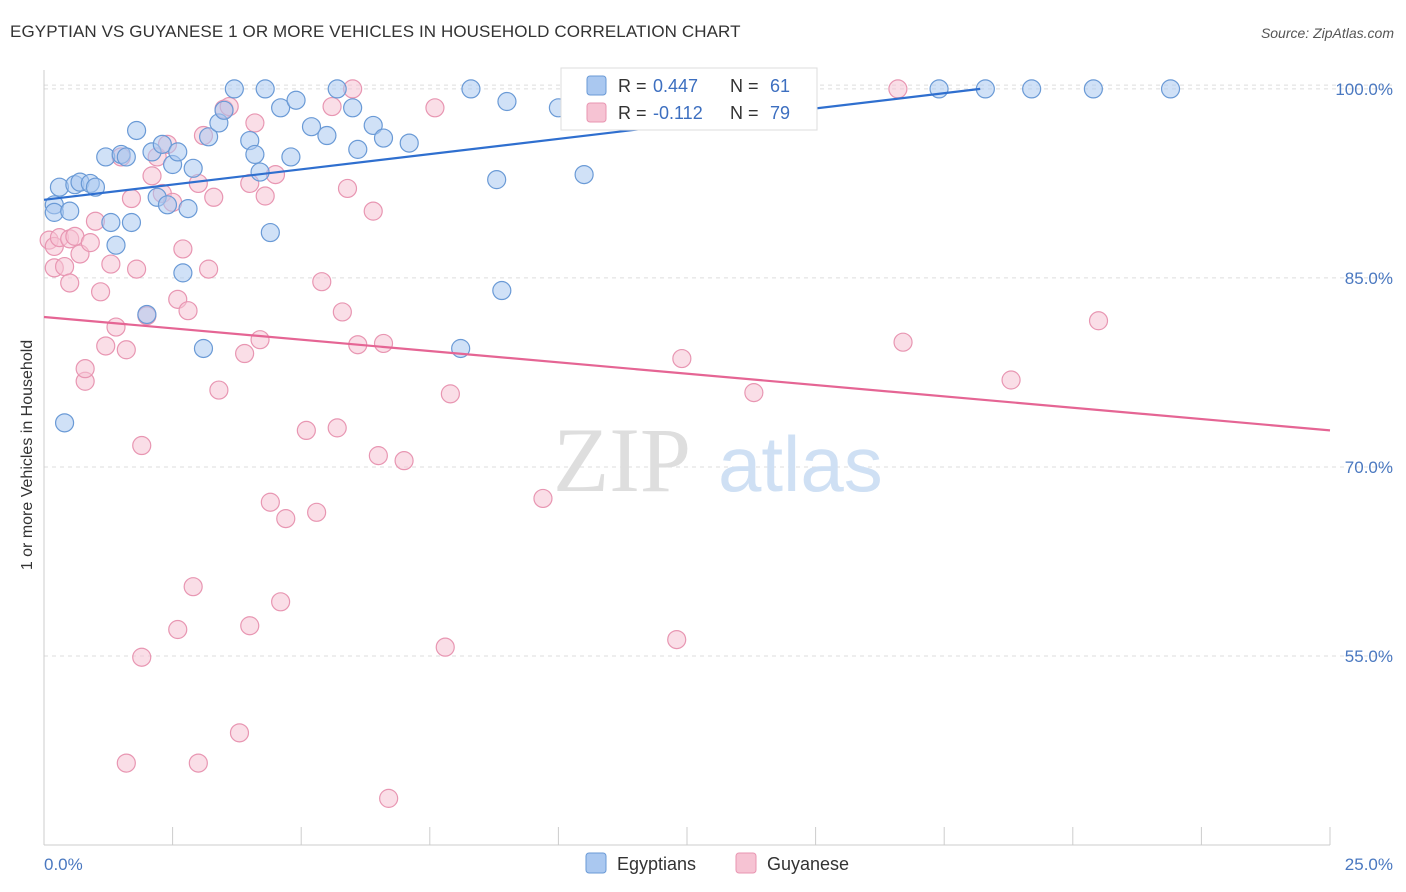 The height and width of the screenshot is (892, 1406). I want to click on legend-guyanese-swatch, so click(746, 863).